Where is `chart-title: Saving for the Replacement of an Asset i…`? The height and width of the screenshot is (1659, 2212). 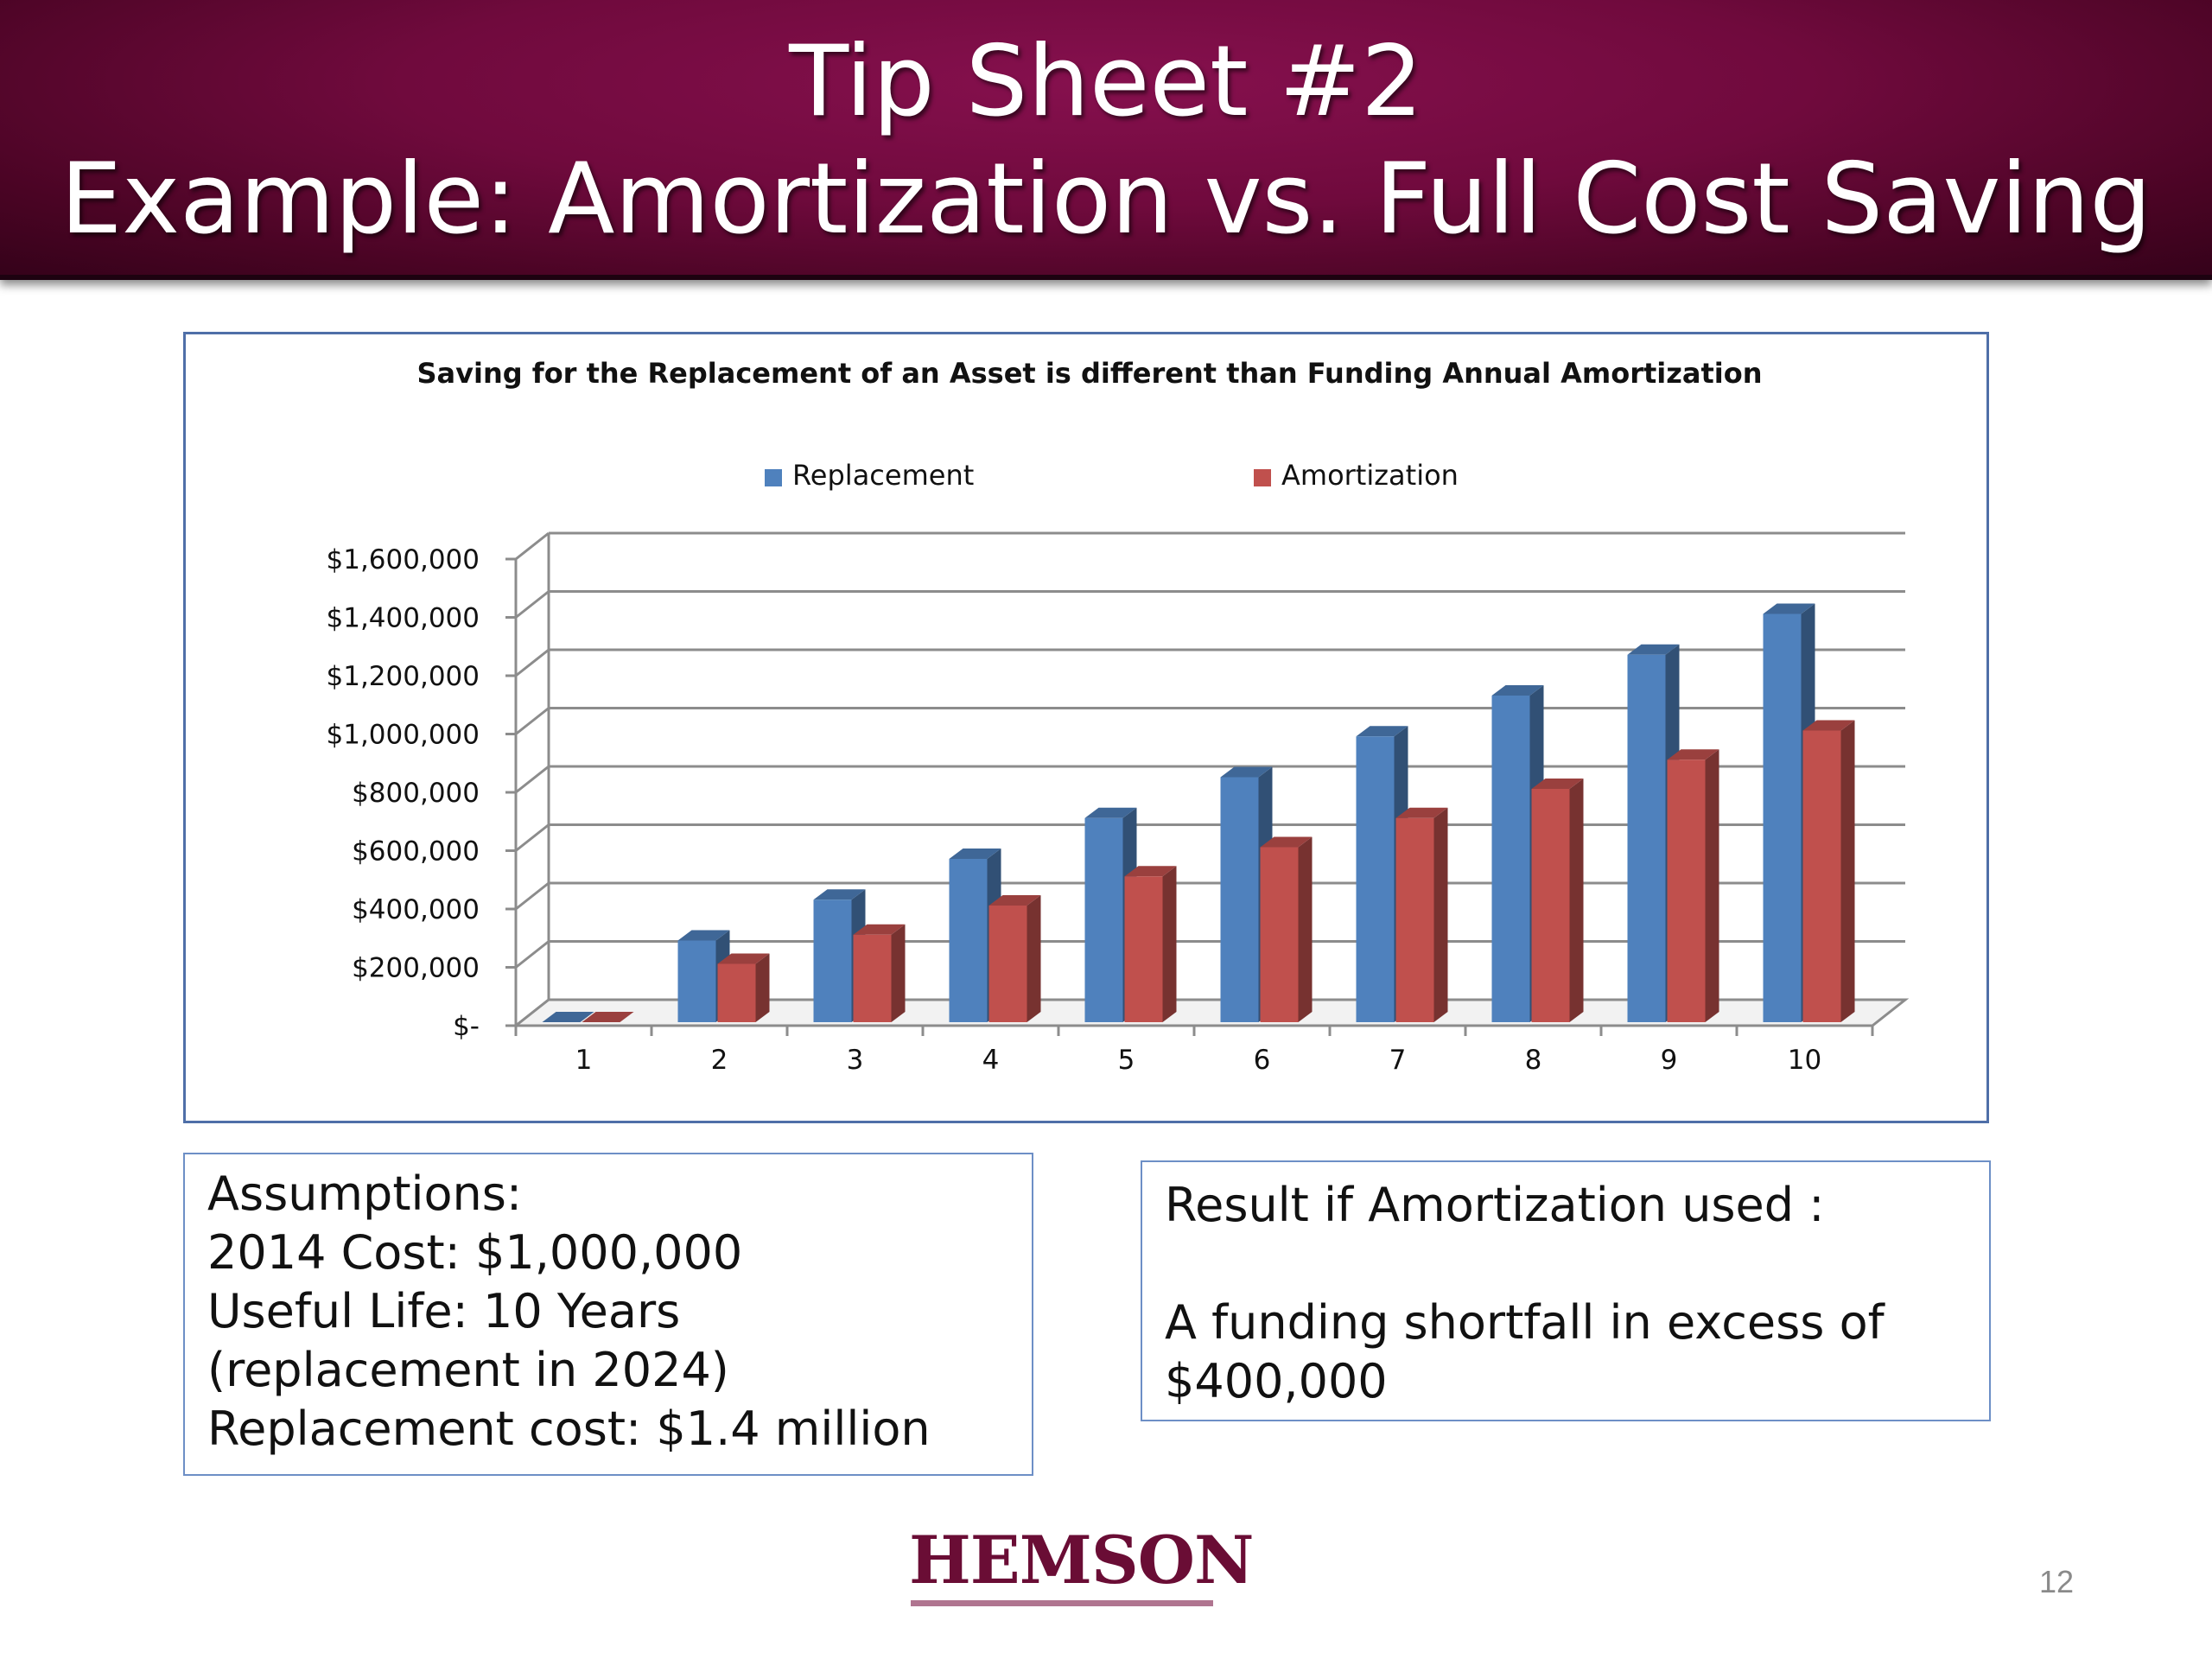 chart-title: Saving for the Replacement of an Asset i… is located at coordinates (1089, 373).